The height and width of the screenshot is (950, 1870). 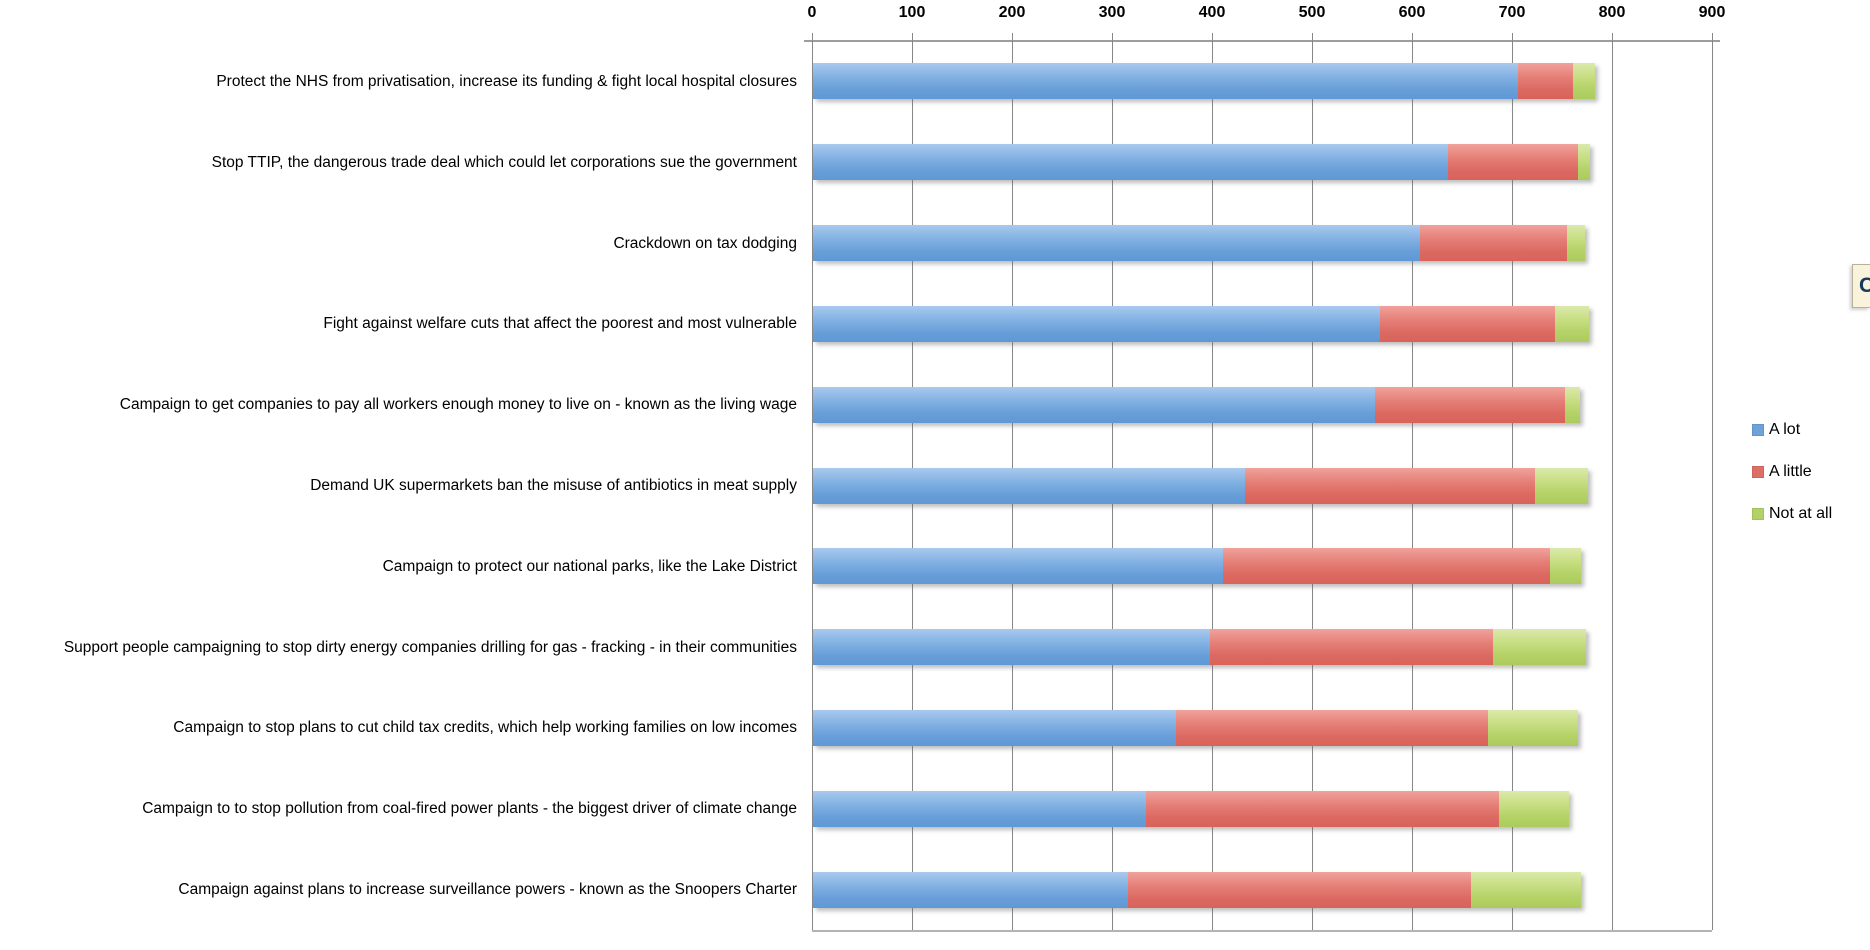 What do you see at coordinates (1012, 12) in the screenshot?
I see `x-axis-tick-label: 200` at bounding box center [1012, 12].